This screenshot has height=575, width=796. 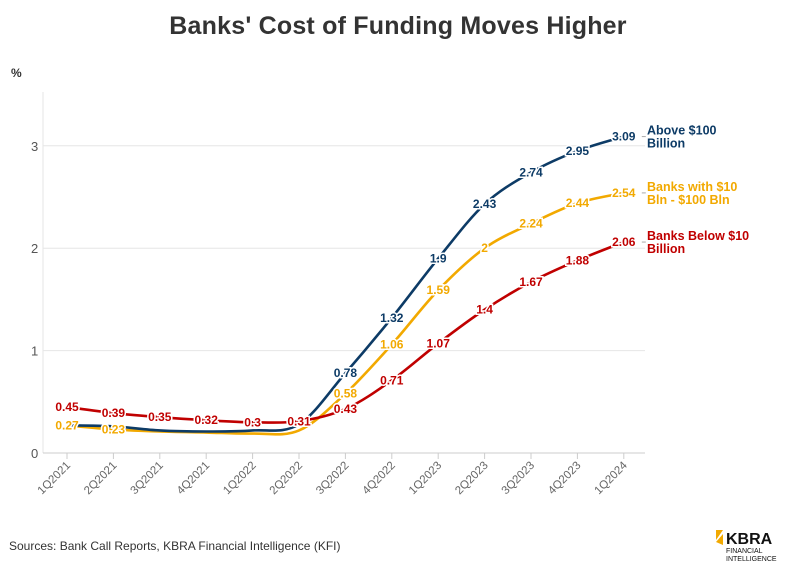 What do you see at coordinates (438, 258) in the screenshot?
I see `data-label: 1.9` at bounding box center [438, 258].